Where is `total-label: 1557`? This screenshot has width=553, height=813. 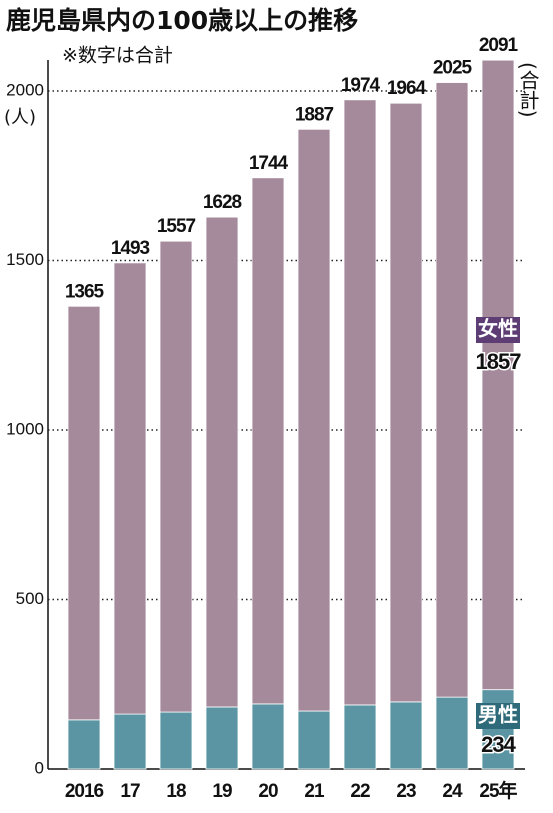 total-label: 1557 is located at coordinates (176, 226).